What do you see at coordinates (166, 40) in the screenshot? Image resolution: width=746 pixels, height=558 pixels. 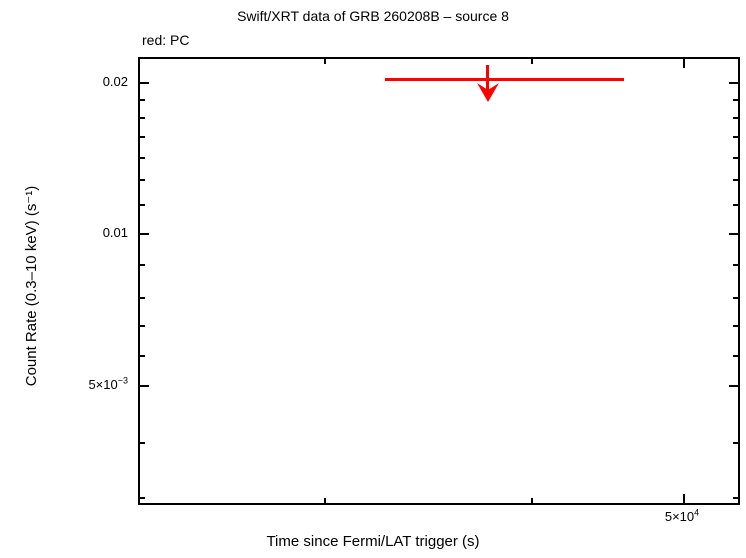 I see `legend-pc-note: red: PC` at bounding box center [166, 40].